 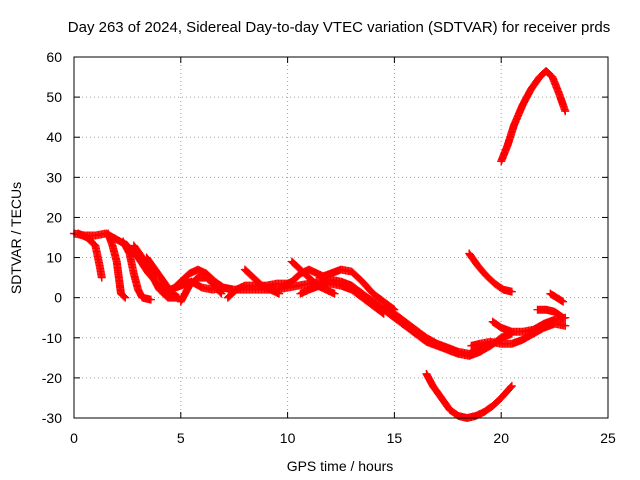 I want to click on y-tick-label: 0, so click(x=58, y=298).